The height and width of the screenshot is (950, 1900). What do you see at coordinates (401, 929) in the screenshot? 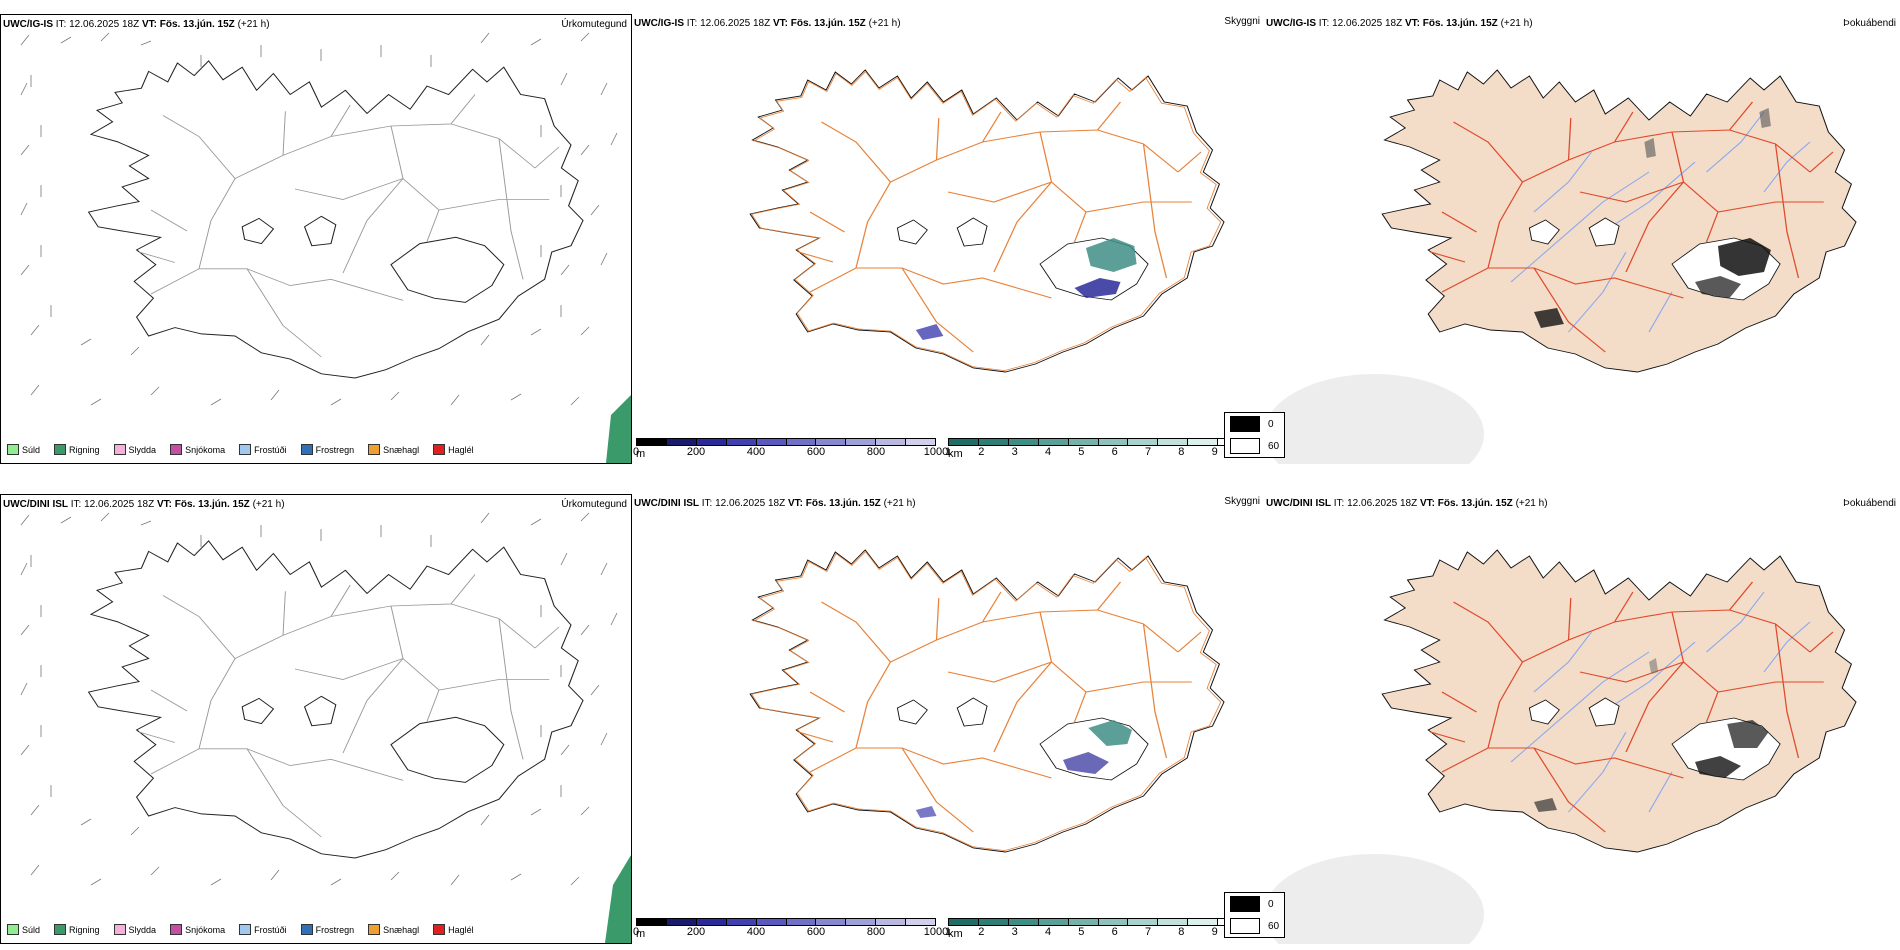
I see `legend-label: Snæhagl` at bounding box center [401, 929].